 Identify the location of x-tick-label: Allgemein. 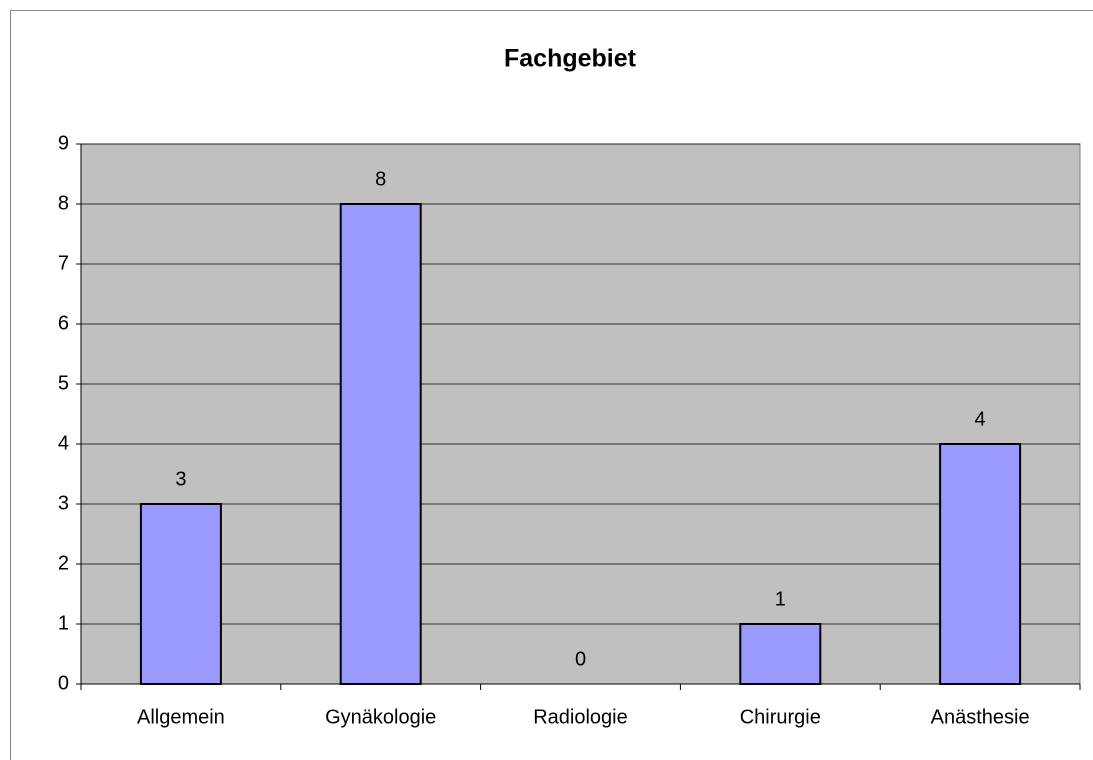
(181, 717).